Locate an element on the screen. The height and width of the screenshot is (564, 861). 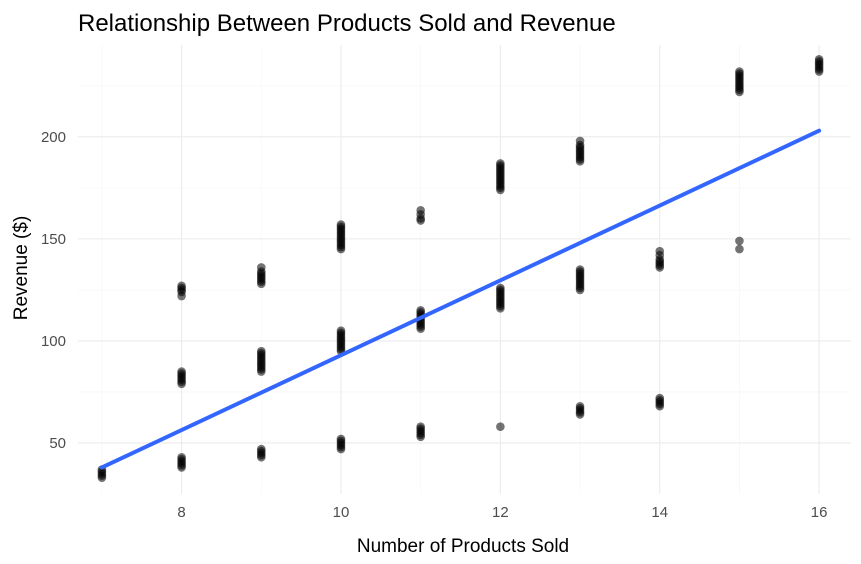
y-tick-label: 50 is located at coordinates (57, 443).